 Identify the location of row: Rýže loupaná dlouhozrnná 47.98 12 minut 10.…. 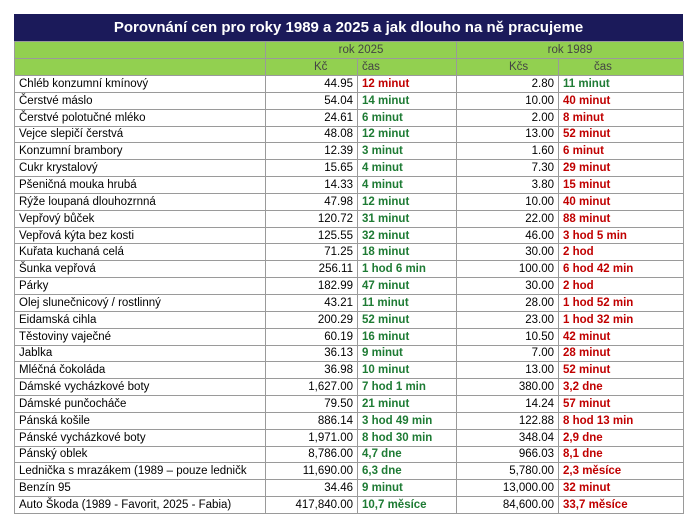
(349, 201).